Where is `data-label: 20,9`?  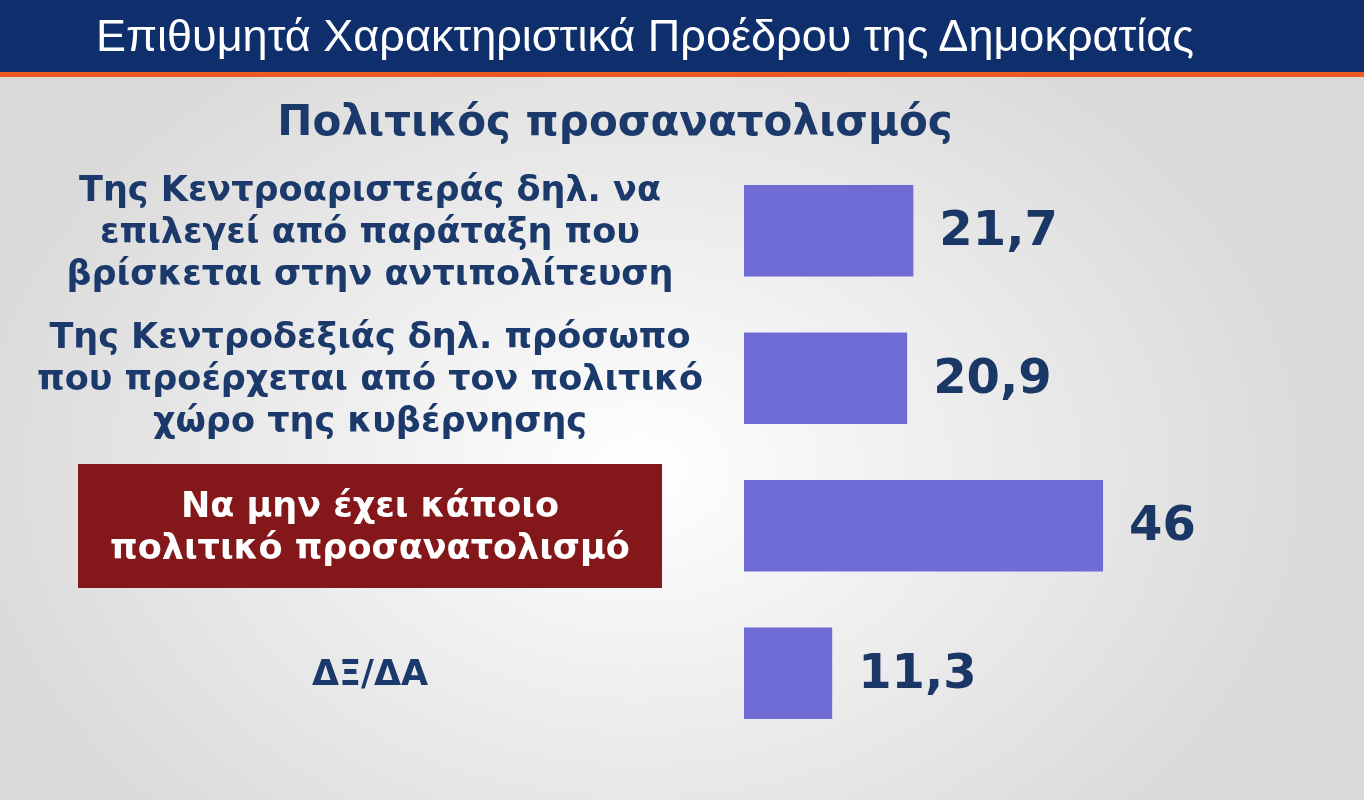
data-label: 20,9 is located at coordinates (992, 375).